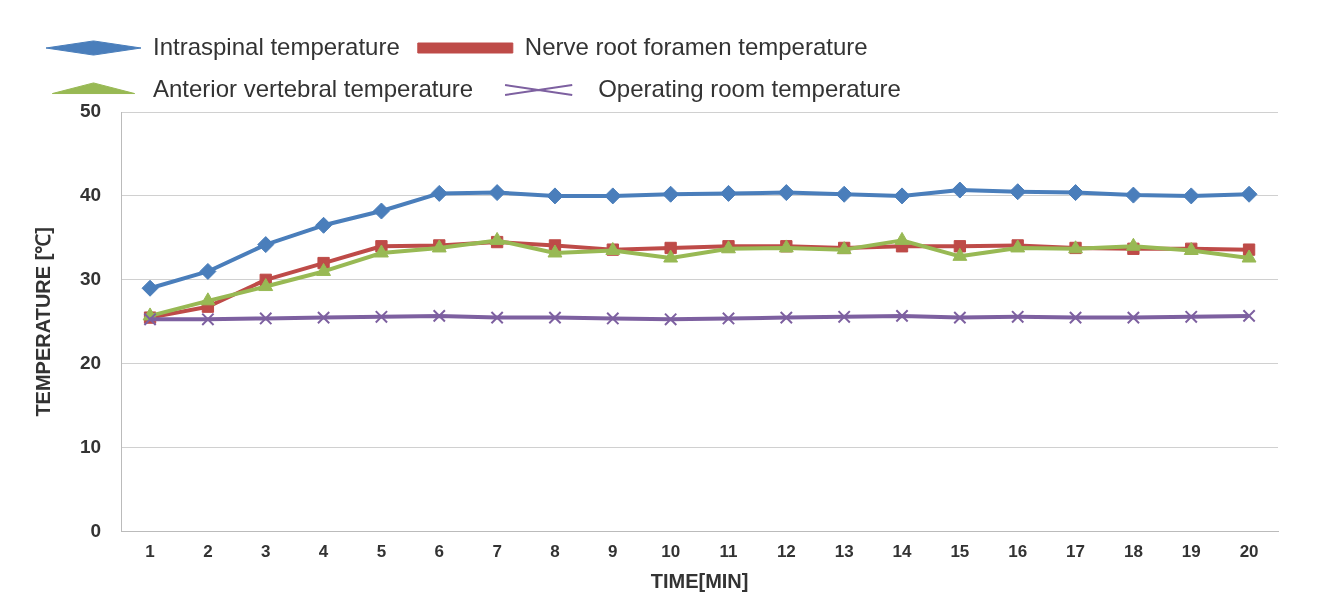 This screenshot has width=1318, height=614. What do you see at coordinates (696, 46) in the screenshot?
I see `legend-label: Nerve root foramen temperature` at bounding box center [696, 46].